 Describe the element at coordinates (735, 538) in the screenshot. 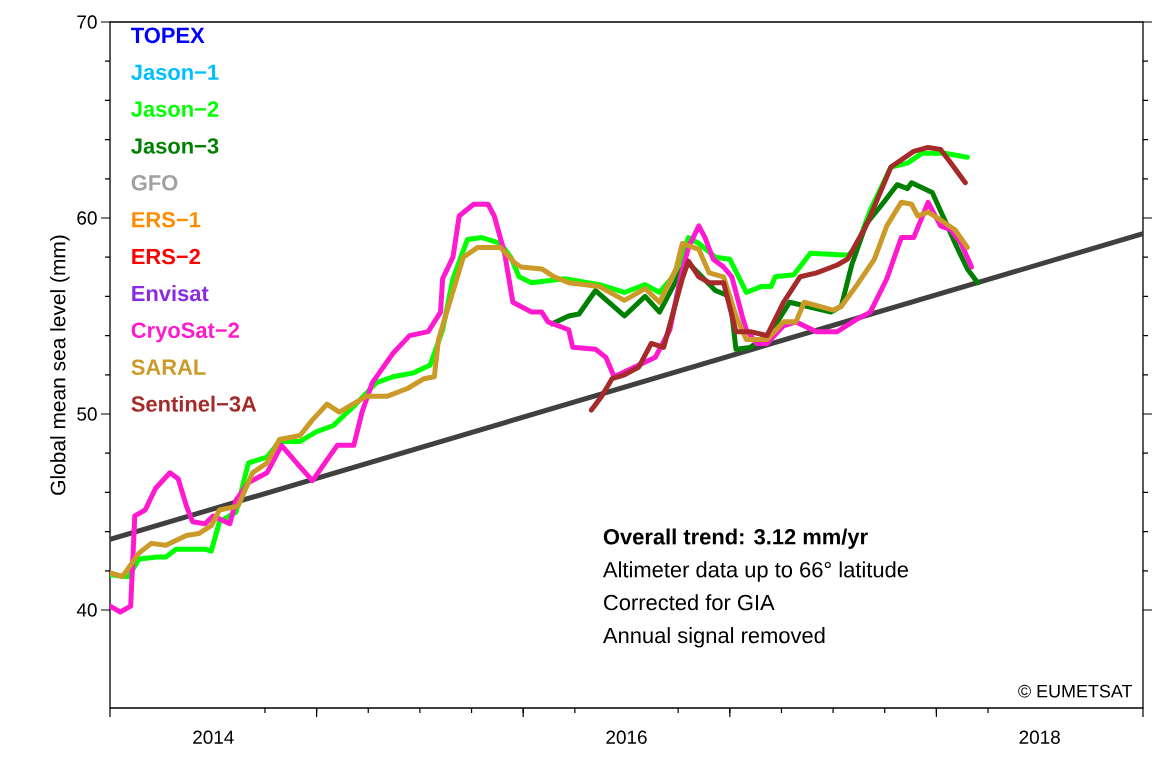

I see `annotation: Overall trend: 3.12 mm/yr` at that location.